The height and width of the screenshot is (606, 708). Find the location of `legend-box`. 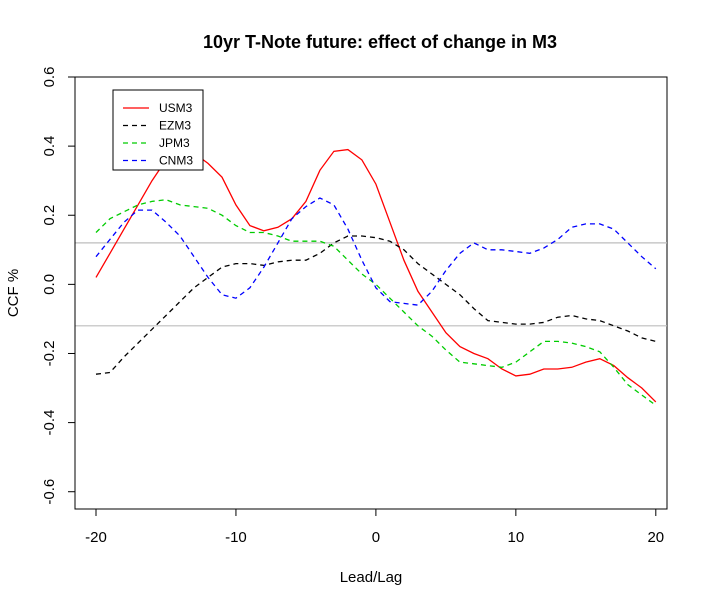

legend-box is located at coordinates (158, 130).